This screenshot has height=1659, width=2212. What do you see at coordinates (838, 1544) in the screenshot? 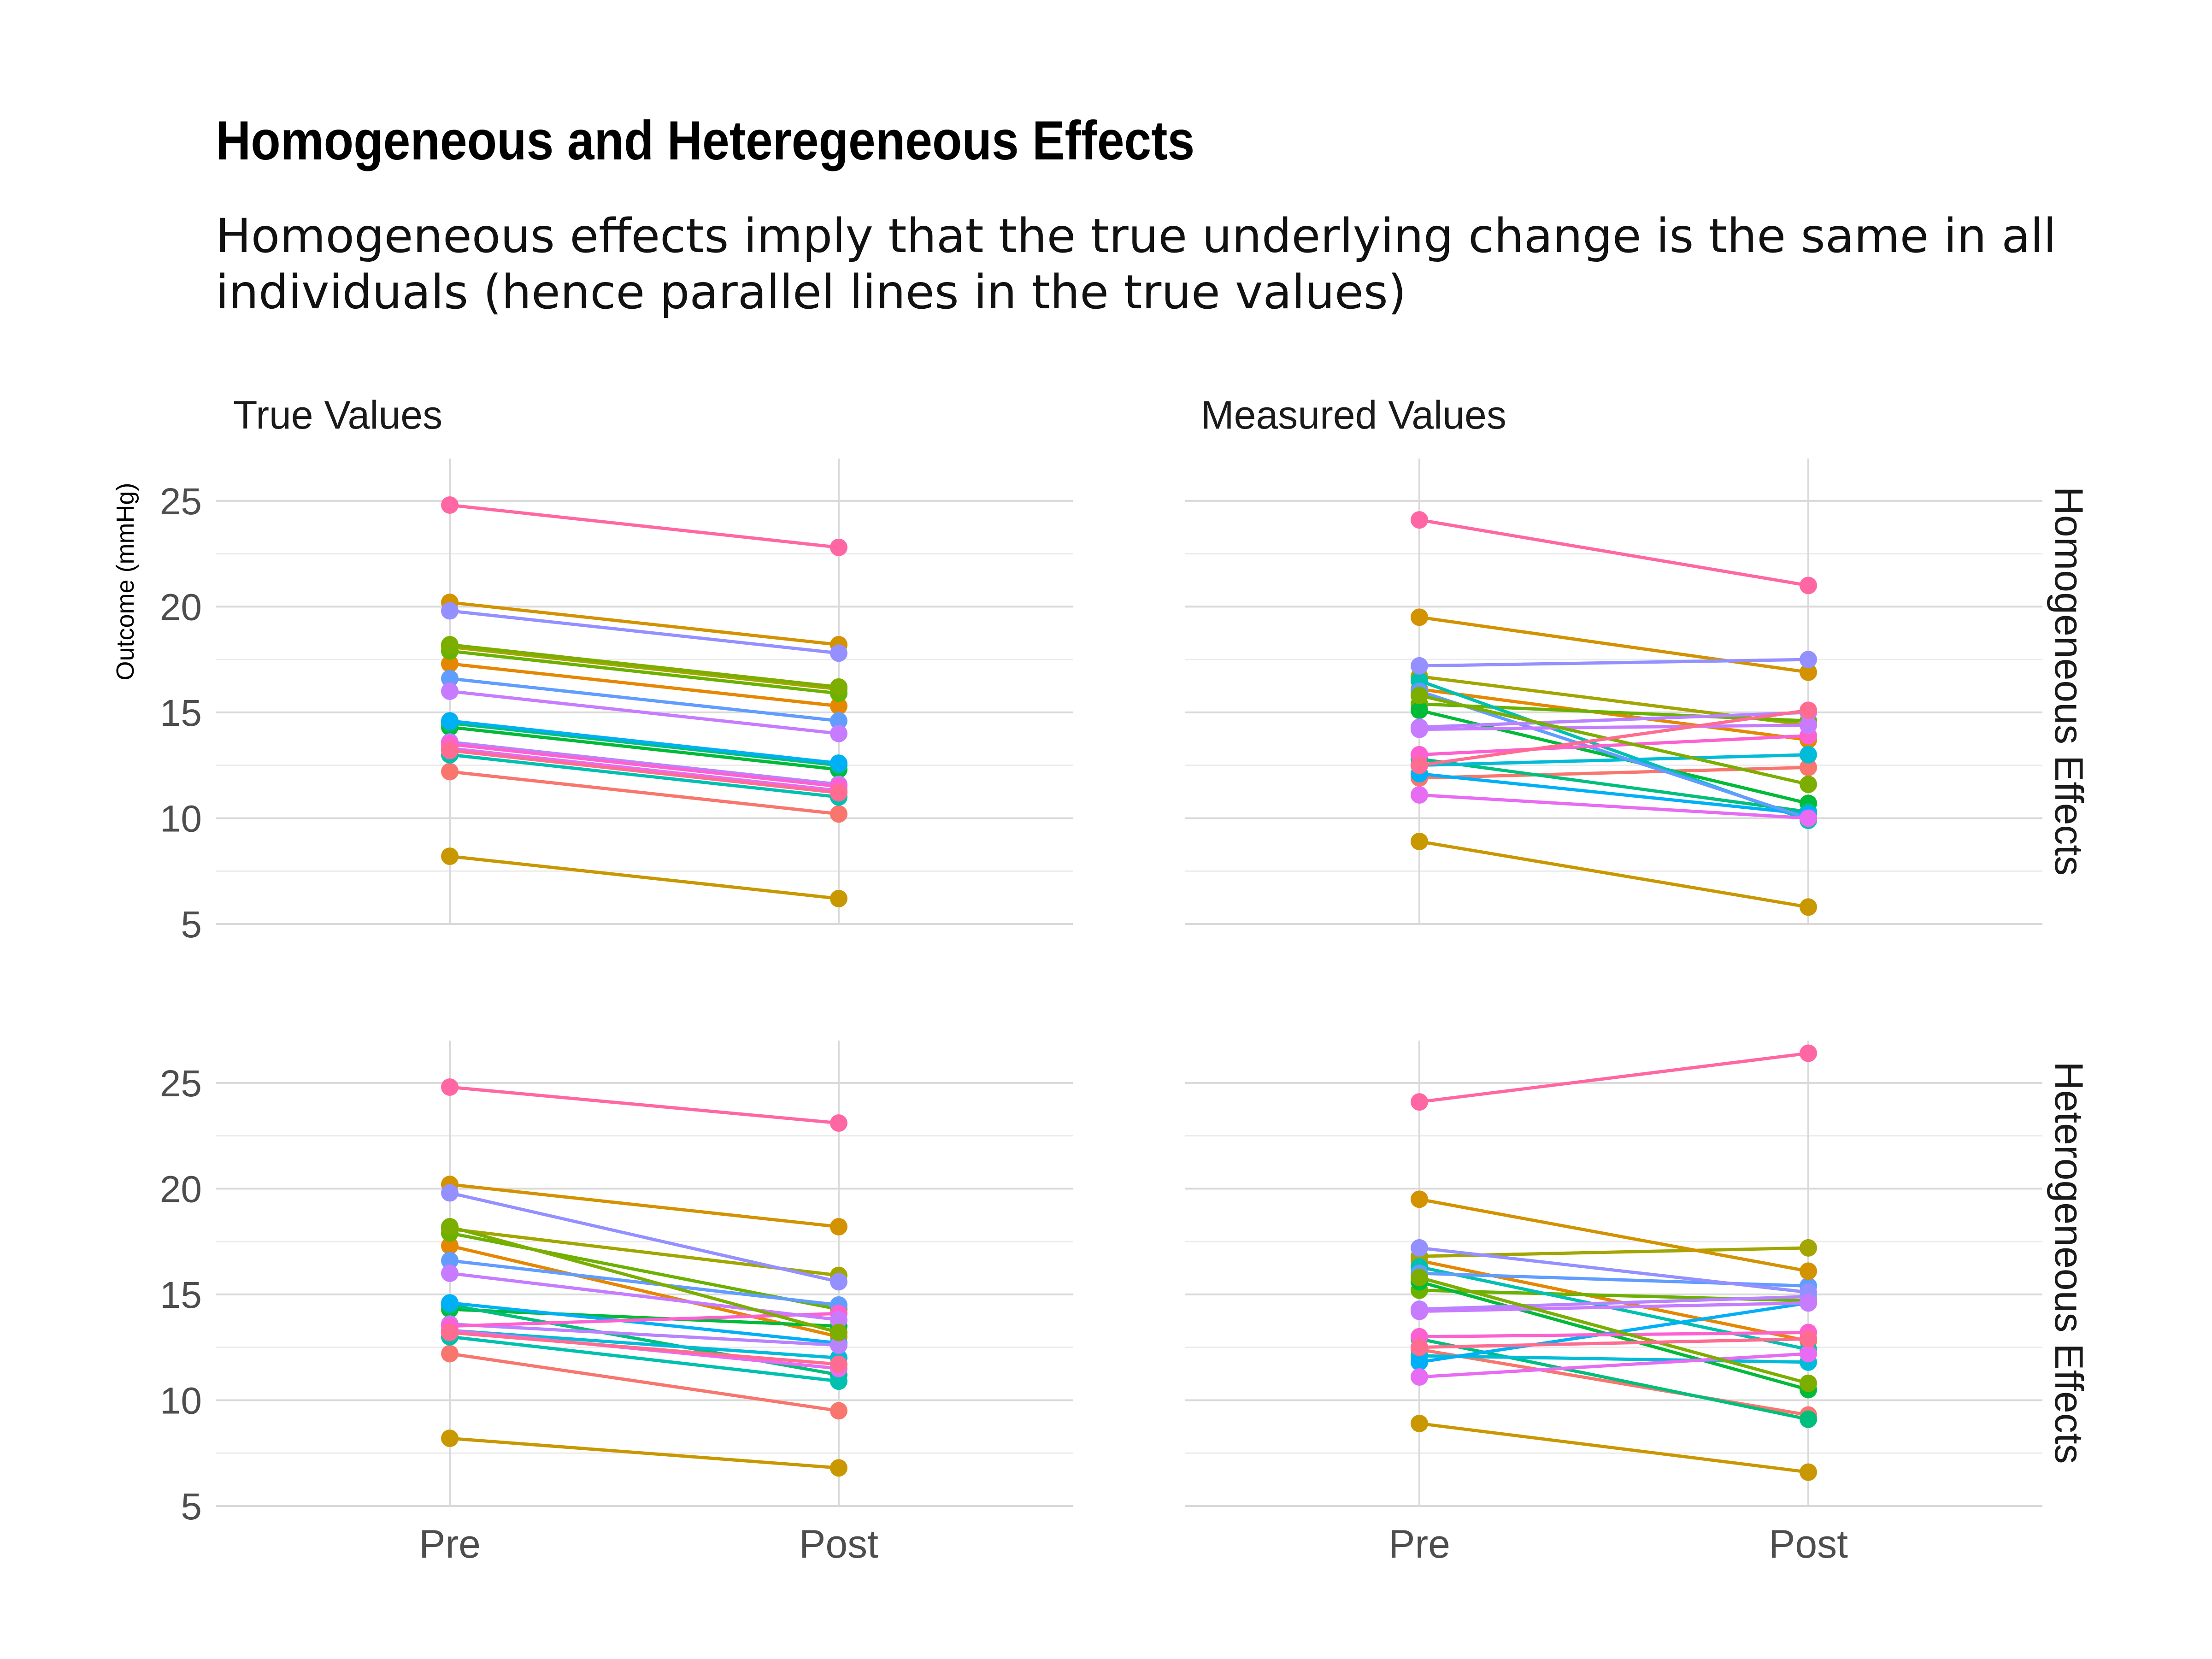
I see `x-tick-label: Post` at bounding box center [838, 1544].